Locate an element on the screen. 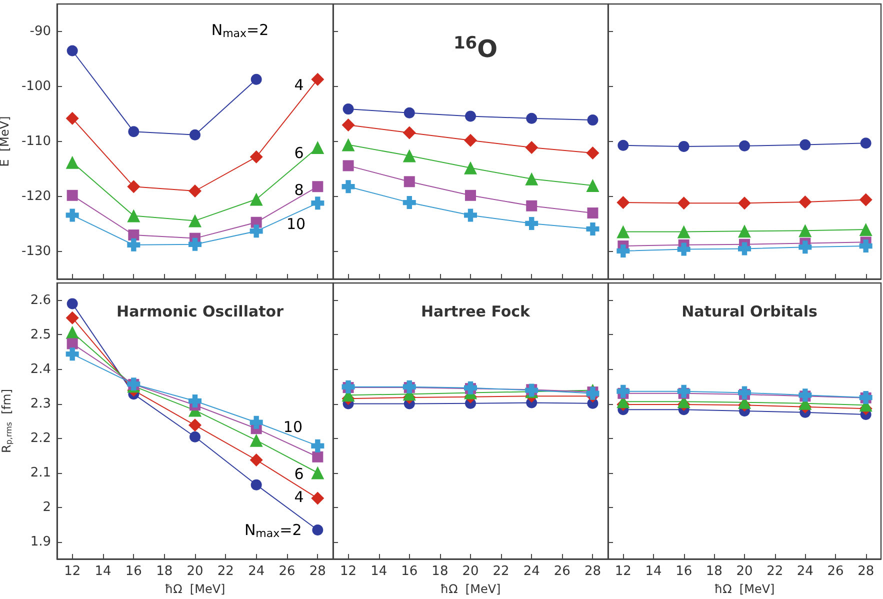  text: Harmonic Oscillator is located at coordinates (200, 311).